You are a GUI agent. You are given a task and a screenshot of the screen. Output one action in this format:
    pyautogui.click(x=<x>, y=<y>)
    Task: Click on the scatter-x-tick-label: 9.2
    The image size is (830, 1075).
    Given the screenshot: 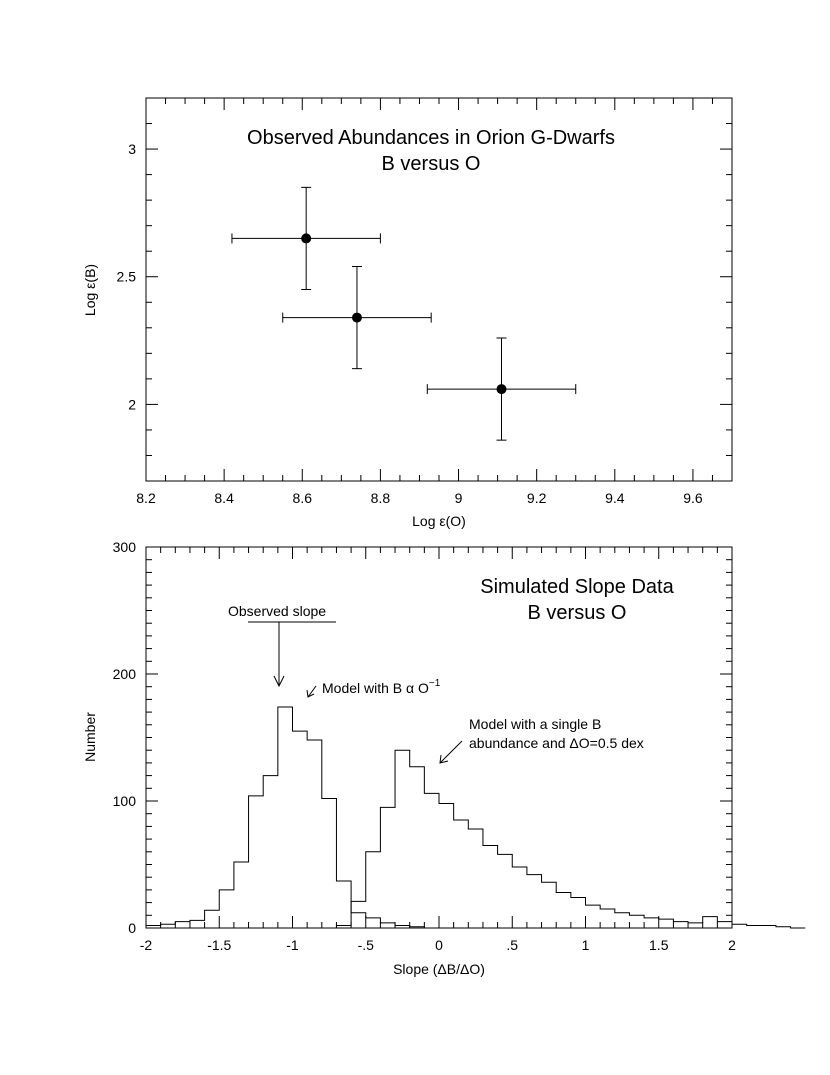 What is the action you would take?
    pyautogui.click(x=537, y=498)
    